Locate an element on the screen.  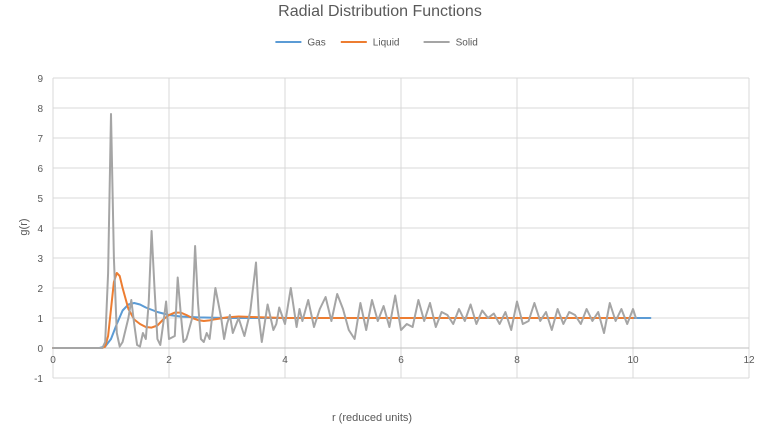
chart-title: Radial Distribution Functions is located at coordinates (380, 11).